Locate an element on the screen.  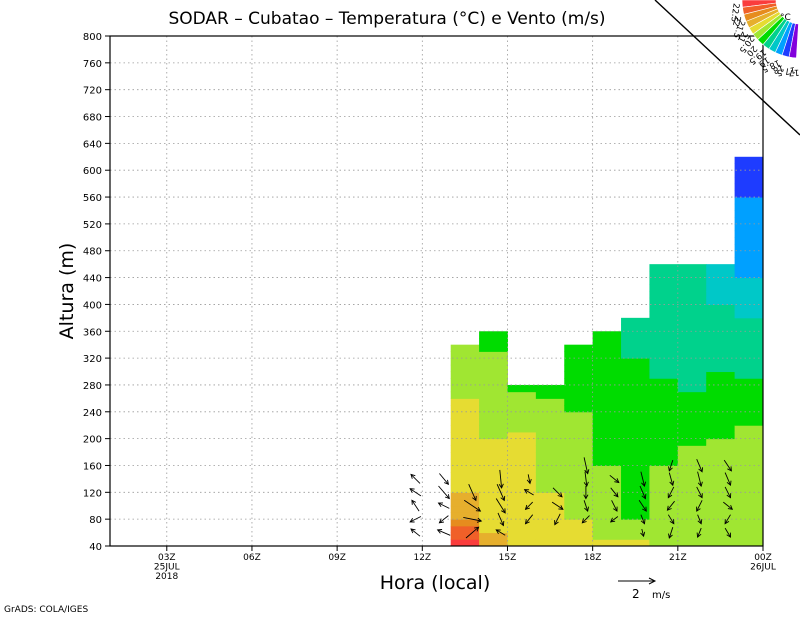
legend-level-label: 21 is located at coordinates (742, 37).